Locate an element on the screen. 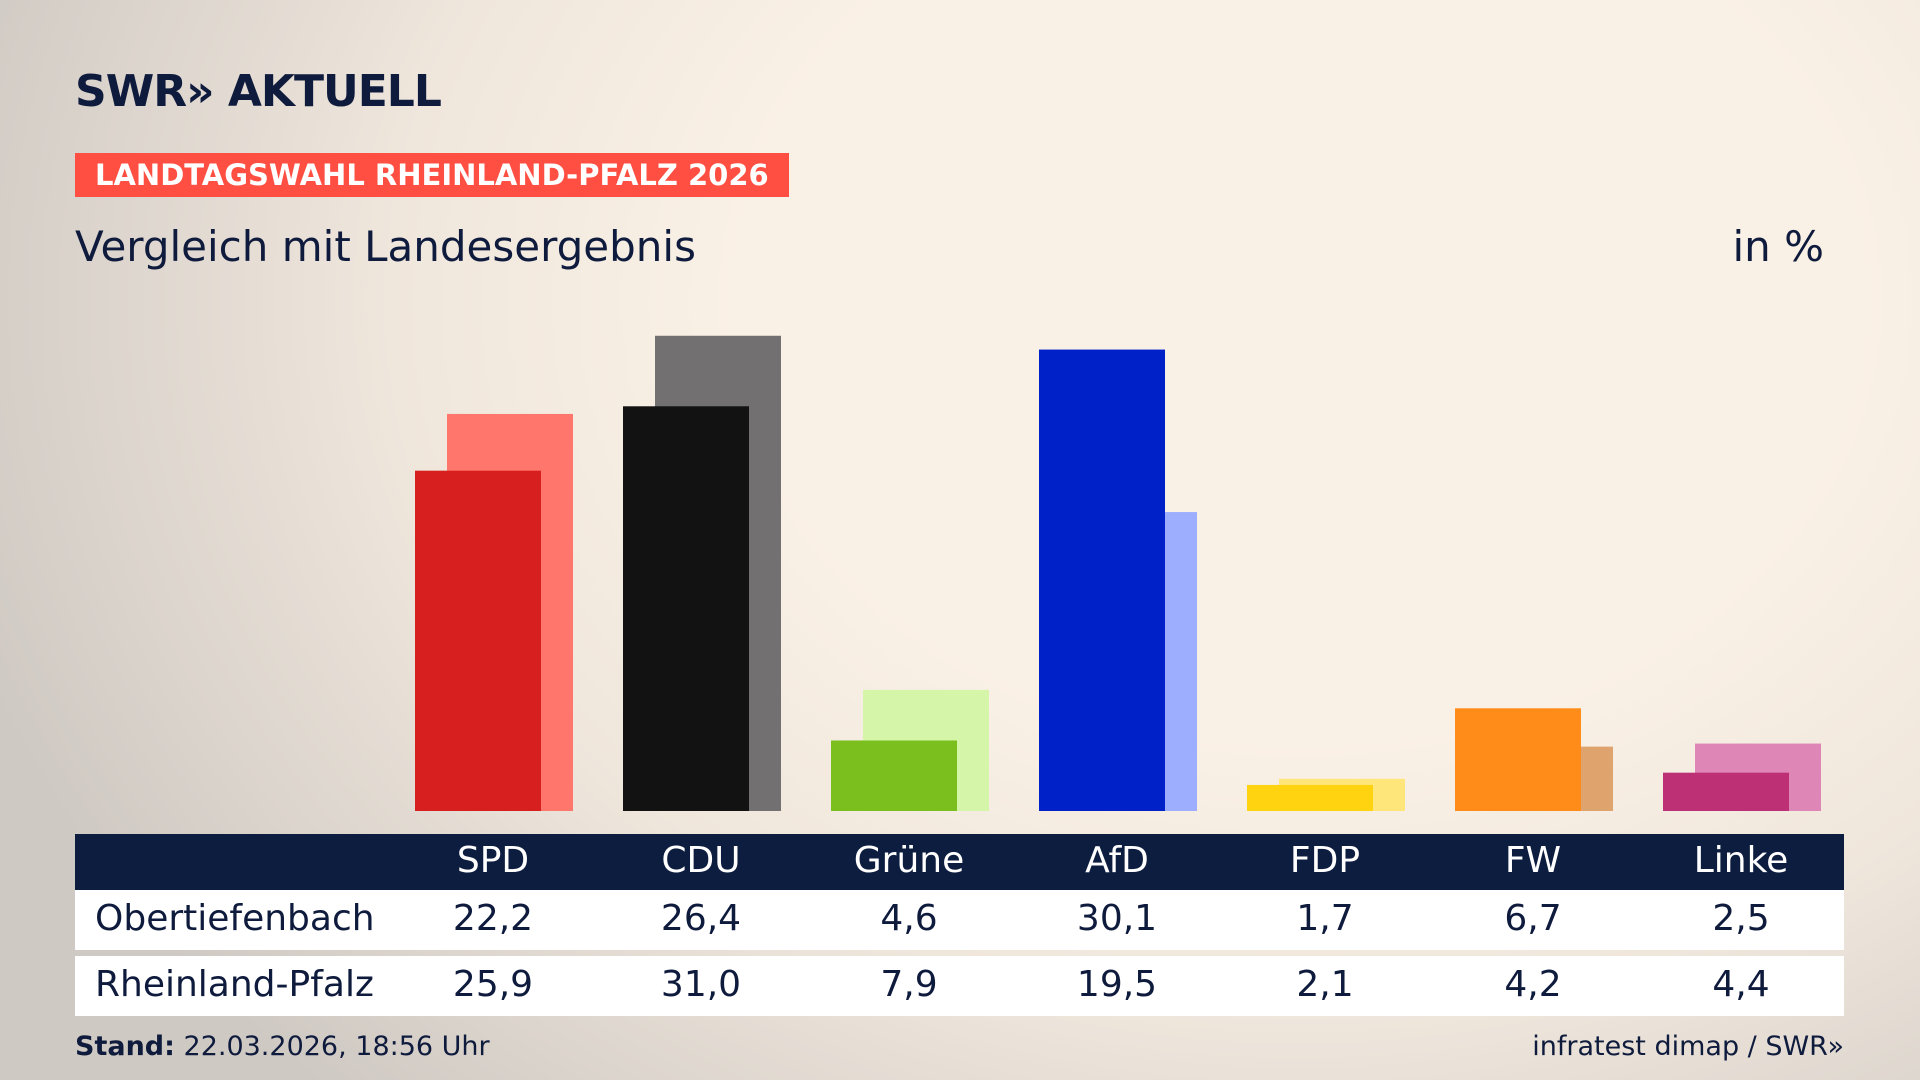 The width and height of the screenshot is (1920, 1080). category-label: CDU is located at coordinates (701, 860).